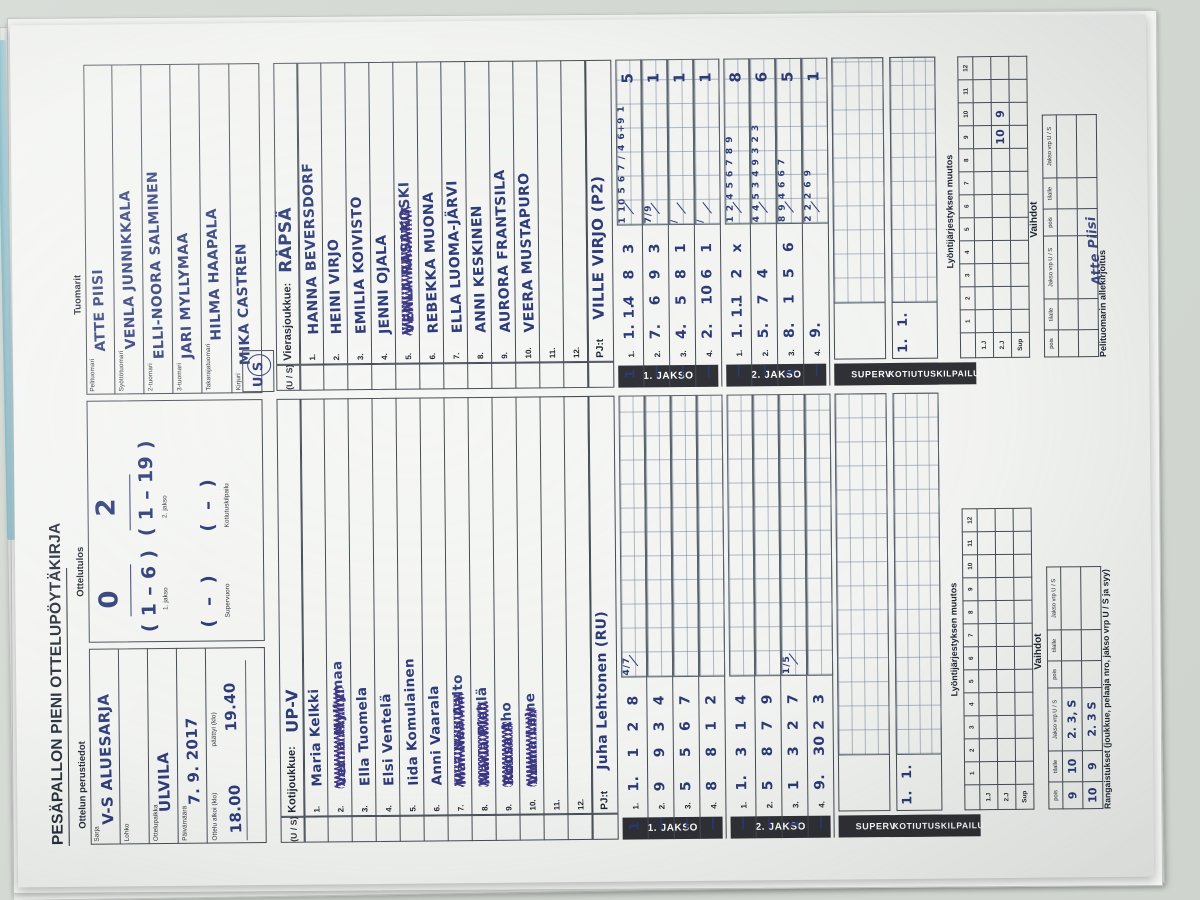  I want to click on away-supervuoro-grid, so click(858, 180).